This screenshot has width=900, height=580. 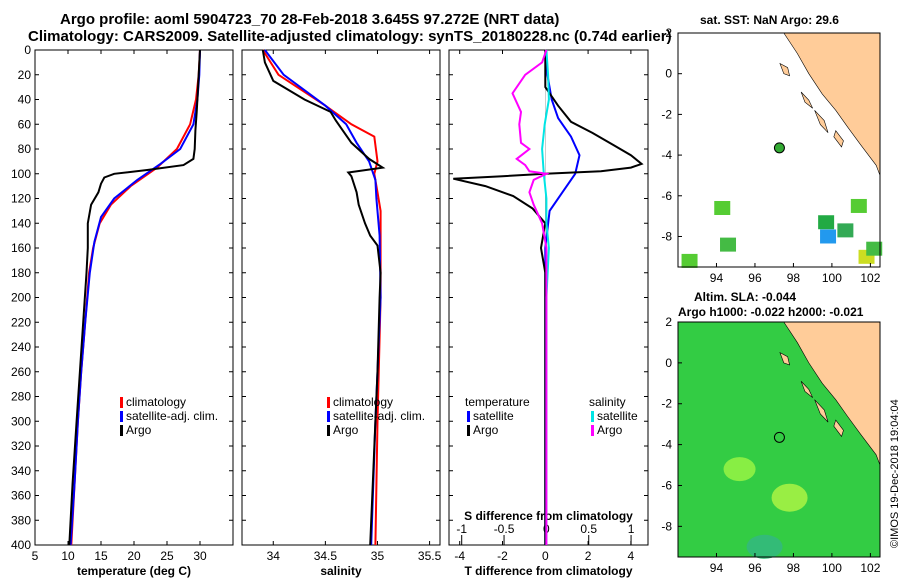 I want to click on depth-tick-label: 300, so click(x=21, y=421).